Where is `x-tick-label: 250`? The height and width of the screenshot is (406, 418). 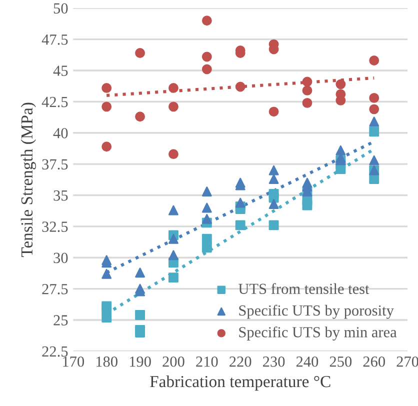
x-tick-label: 250 is located at coordinates (341, 361).